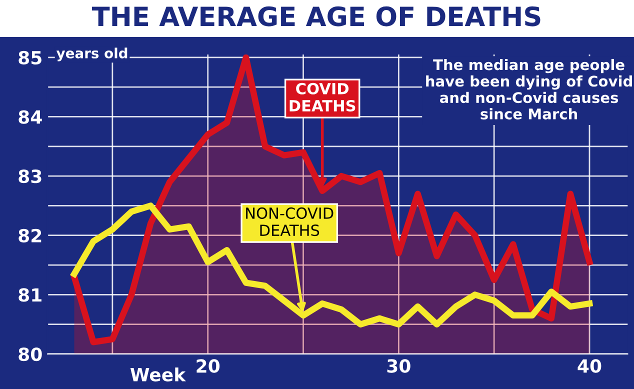 This screenshot has width=634, height=389. Describe the element at coordinates (323, 97) in the screenshot. I see `text: COVID DEATHS` at that location.